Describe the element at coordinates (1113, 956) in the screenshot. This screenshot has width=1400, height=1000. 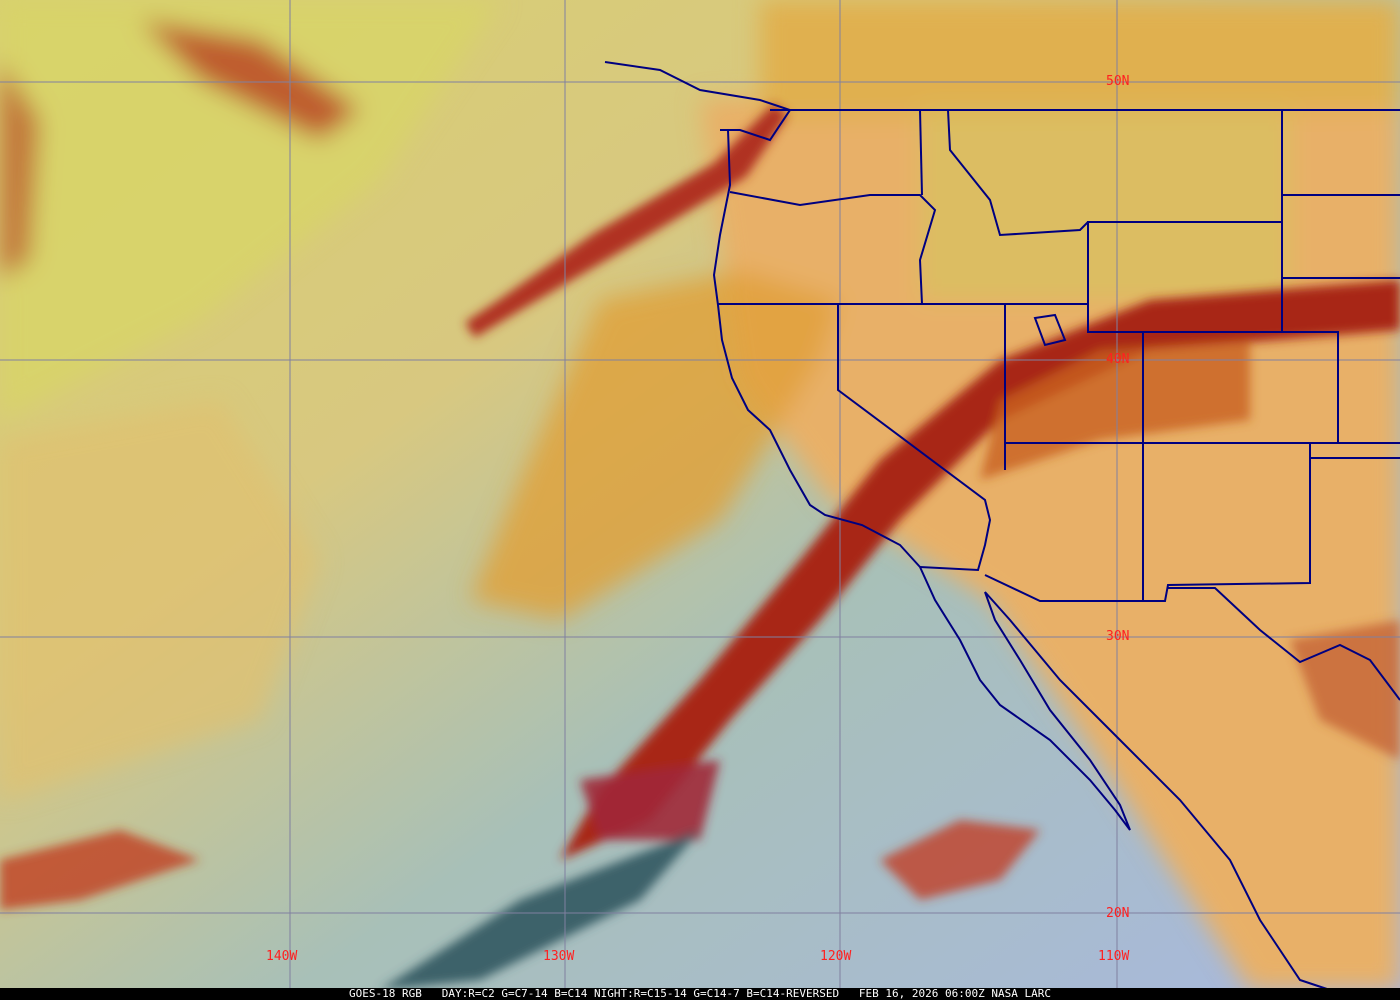
I see `lon-label-110w: 110W` at that location.